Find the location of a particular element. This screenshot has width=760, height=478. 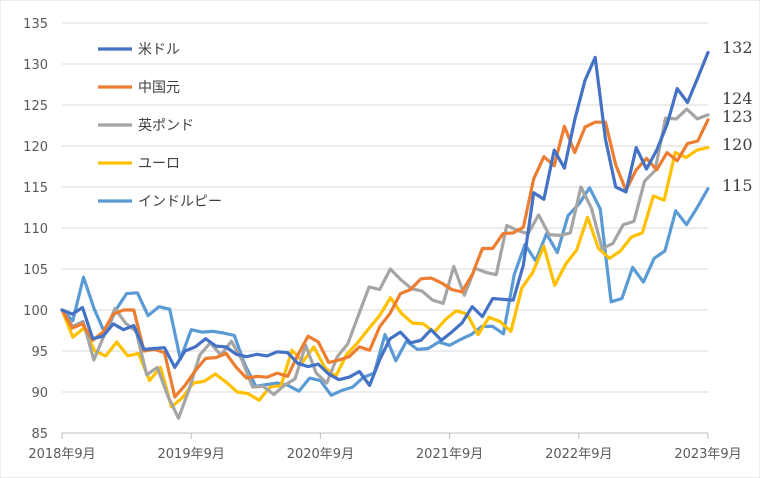

y-tick-label: 100 is located at coordinates (35, 311).